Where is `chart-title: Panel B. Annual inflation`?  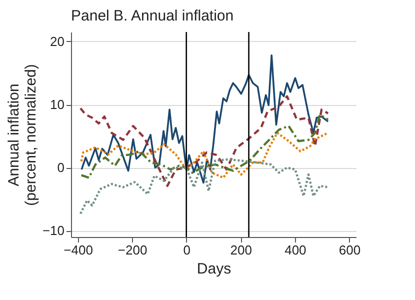 chart-title: Panel B. Annual inflation is located at coordinates (152, 15).